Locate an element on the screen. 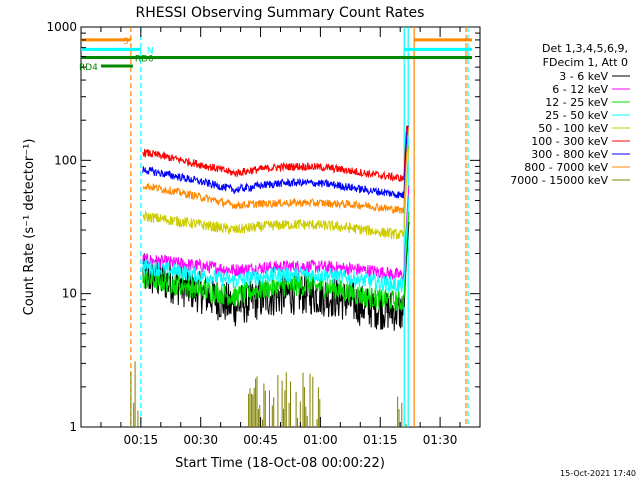 The height and width of the screenshot is (480, 640). legend-entry-label: 12 - 25 keV is located at coordinates (576, 102).